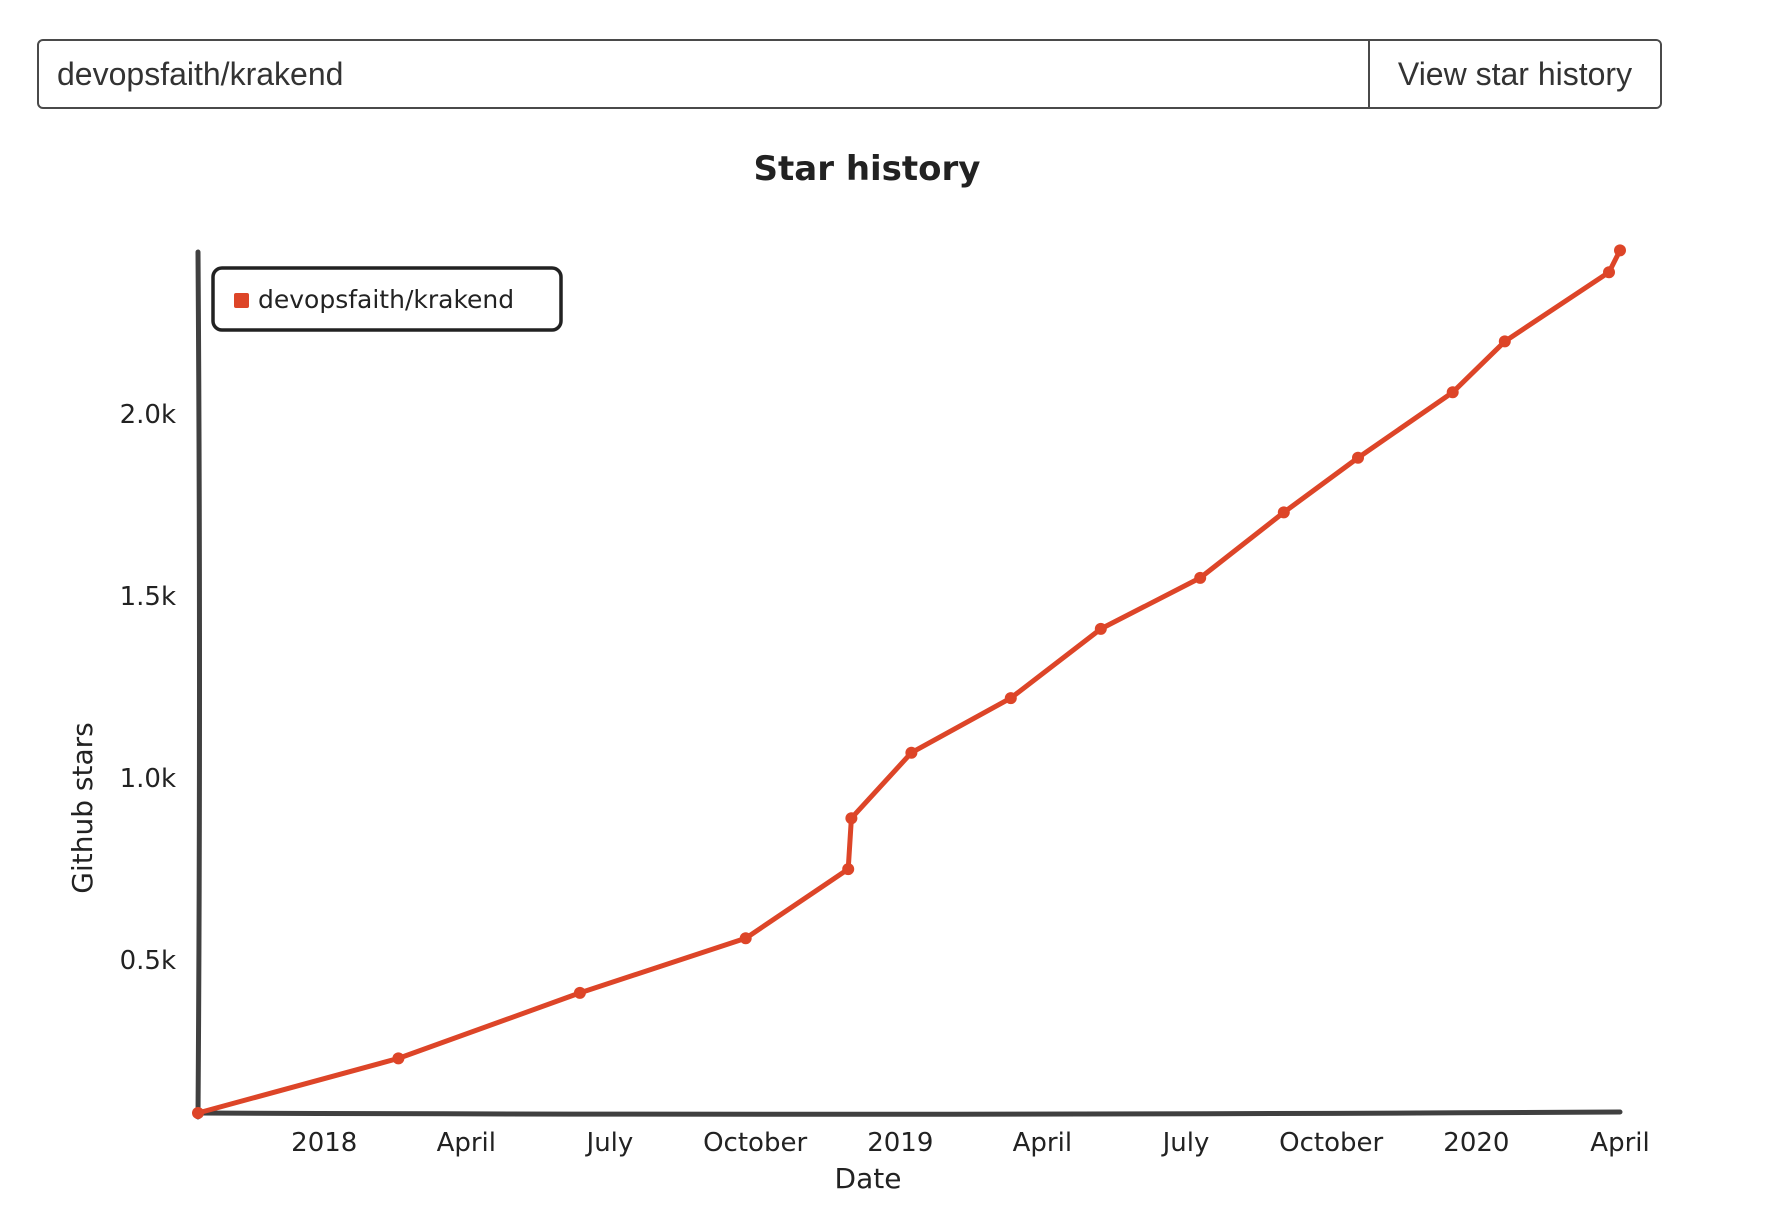 Image resolution: width=1772 pixels, height=1228 pixels. What do you see at coordinates (148, 415) in the screenshot?
I see `y-tick-label: 2.0k` at bounding box center [148, 415].